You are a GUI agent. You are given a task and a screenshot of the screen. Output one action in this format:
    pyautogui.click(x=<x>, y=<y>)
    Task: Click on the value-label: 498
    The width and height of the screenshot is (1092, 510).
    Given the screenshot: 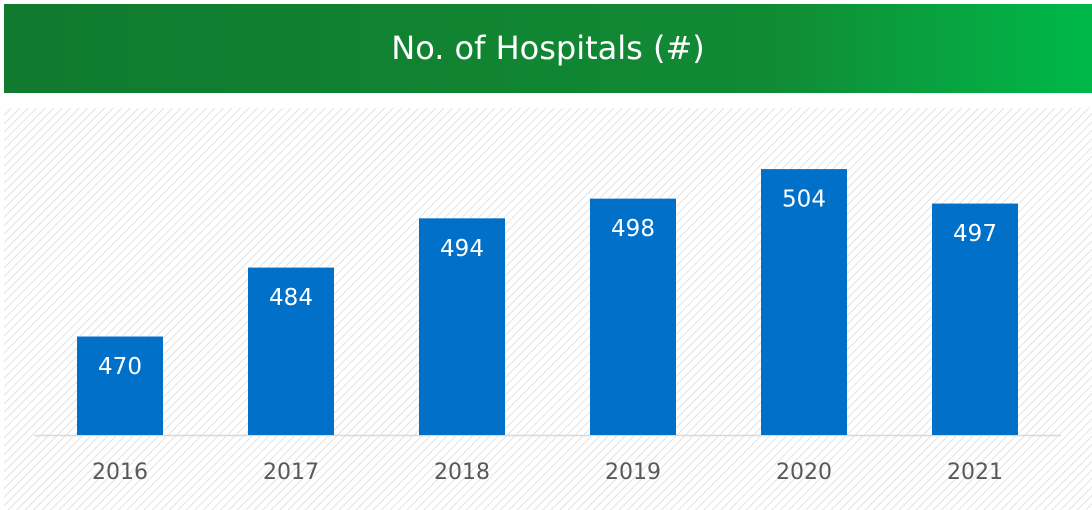 What is the action you would take?
    pyautogui.click(x=633, y=229)
    